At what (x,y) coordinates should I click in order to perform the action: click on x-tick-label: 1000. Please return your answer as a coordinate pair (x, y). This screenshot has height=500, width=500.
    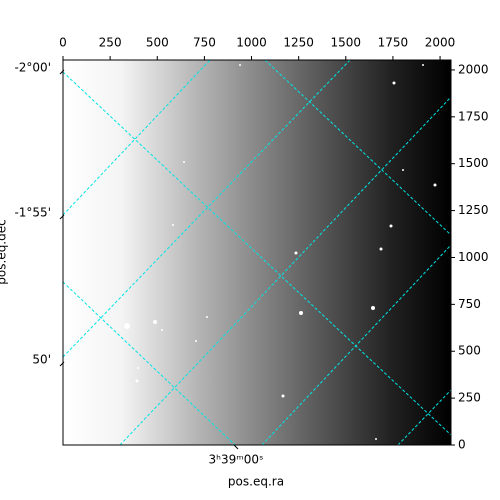
    Looking at the image, I should click on (251, 43).